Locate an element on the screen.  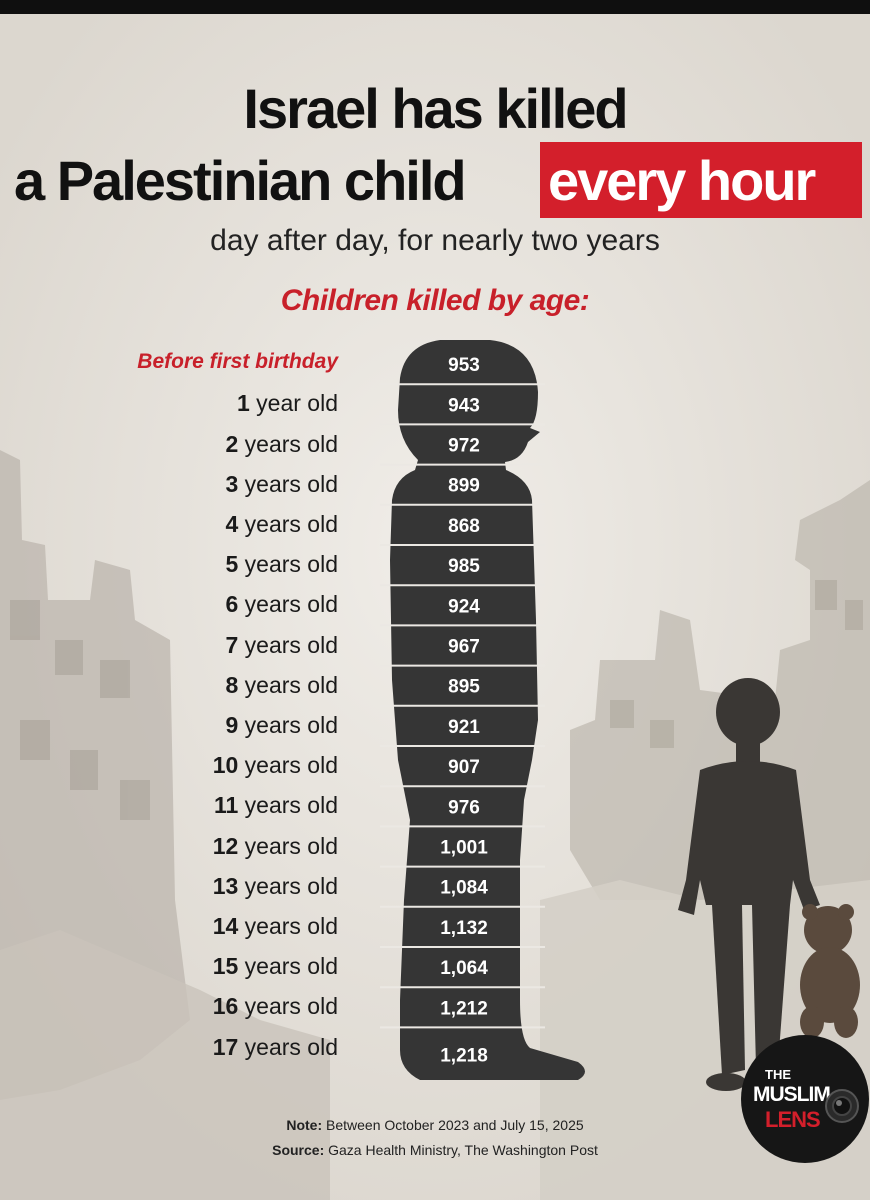
age-label: 3 years old is located at coordinates (281, 483).